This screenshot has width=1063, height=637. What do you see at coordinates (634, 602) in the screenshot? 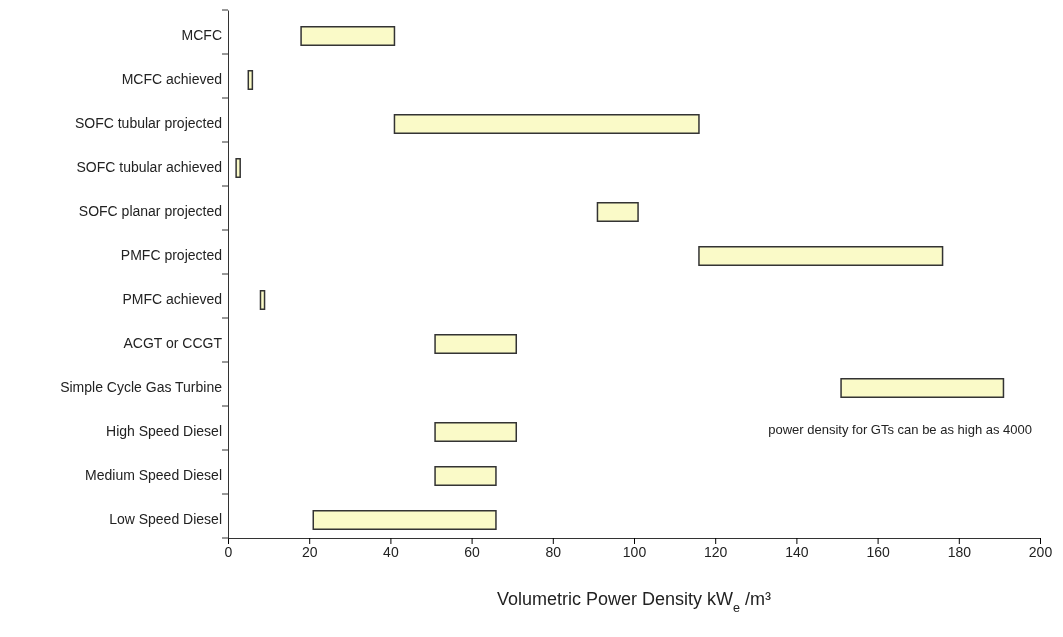
I see `x-axis-title: Volumetric Power Density kW$_{e}$ /m³` at bounding box center [634, 602].